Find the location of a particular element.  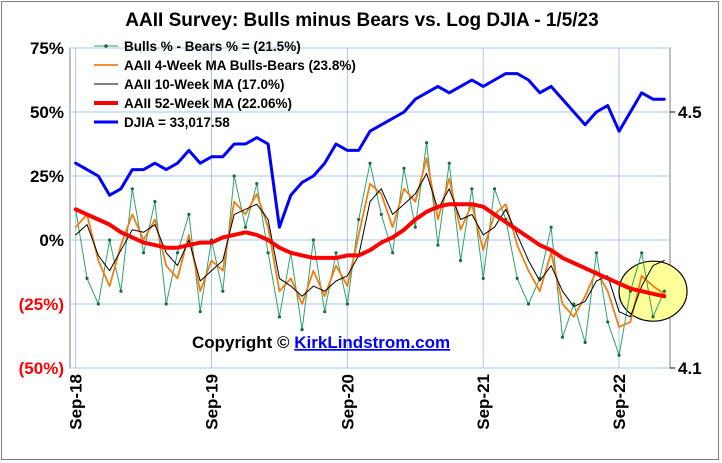

copyright-annotation: Copyright © KirkLindstrom.com is located at coordinates (321, 342).